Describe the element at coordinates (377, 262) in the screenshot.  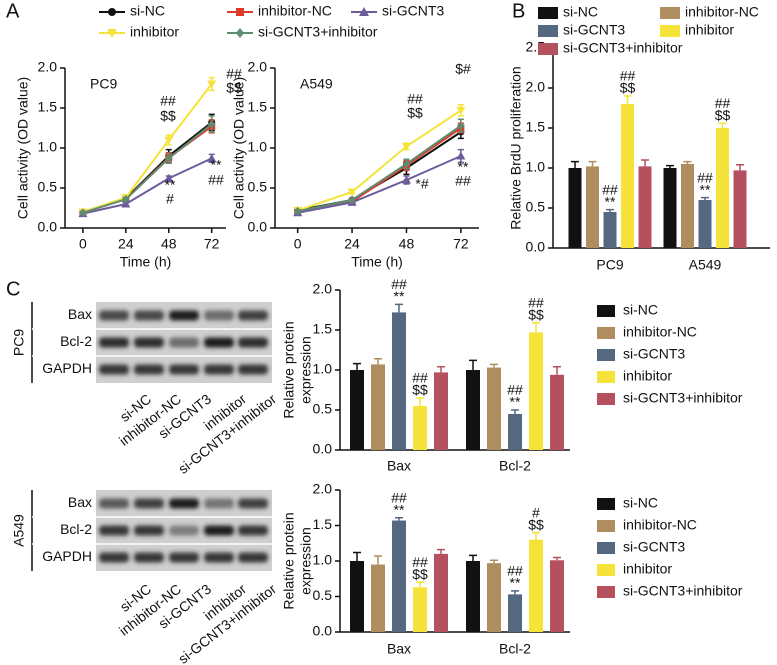
I see `x-axis-title: Time (h)` at that location.